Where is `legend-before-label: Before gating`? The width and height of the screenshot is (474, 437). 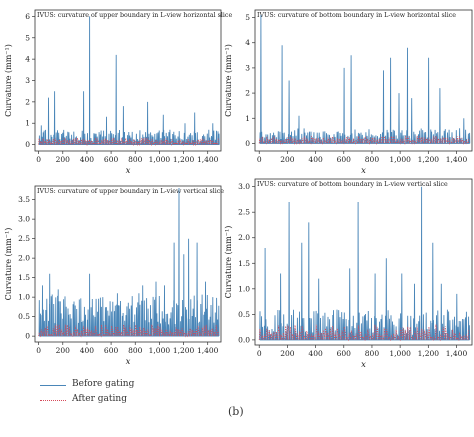 legend-before-label: Before gating is located at coordinates (103, 384).